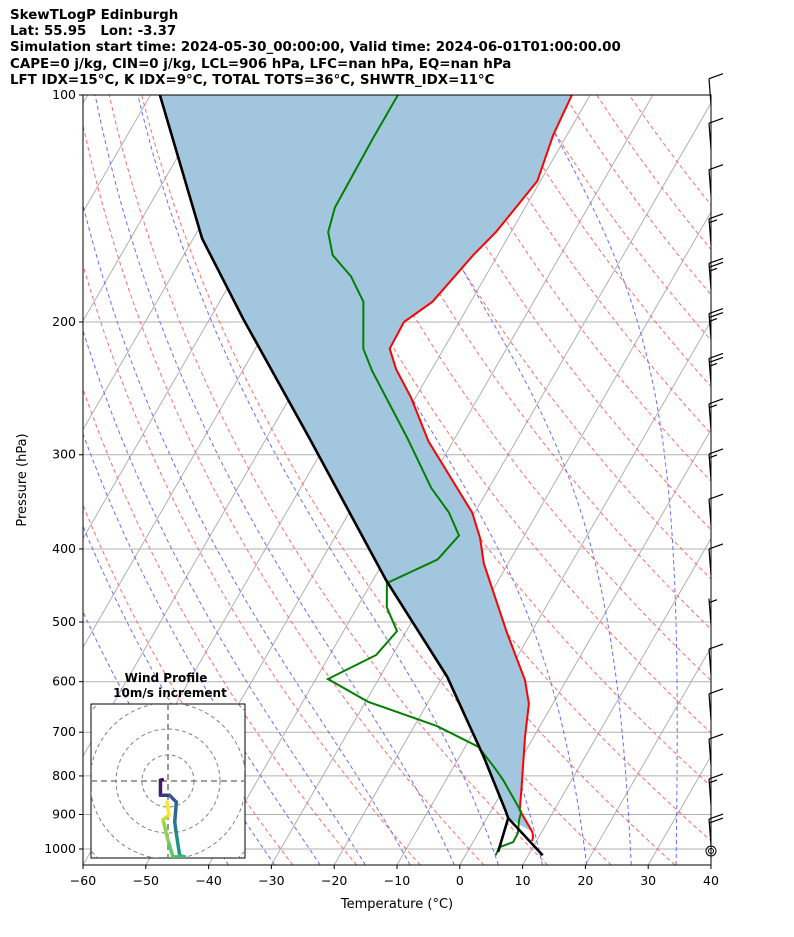  I want to click on hodograph-subtitle: 10m/s increment, so click(170, 693).